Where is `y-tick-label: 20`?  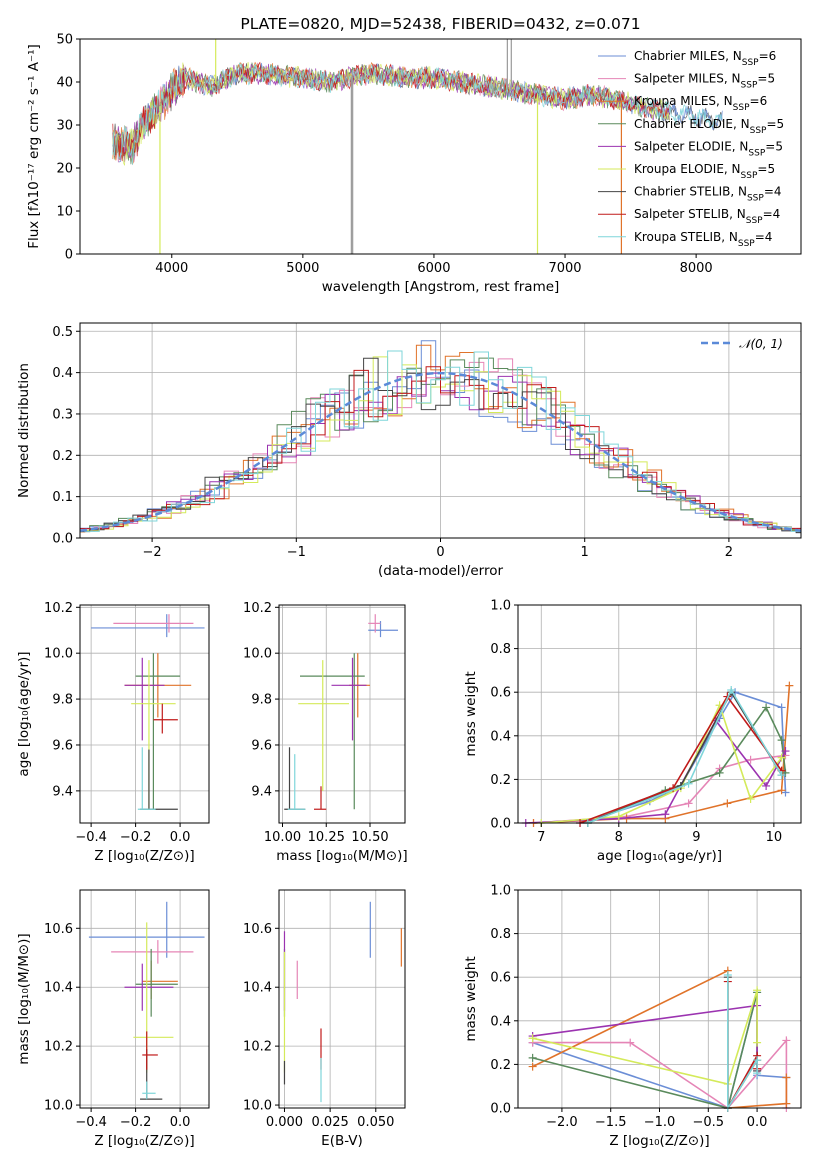 y-tick-label: 20 is located at coordinates (64, 169).